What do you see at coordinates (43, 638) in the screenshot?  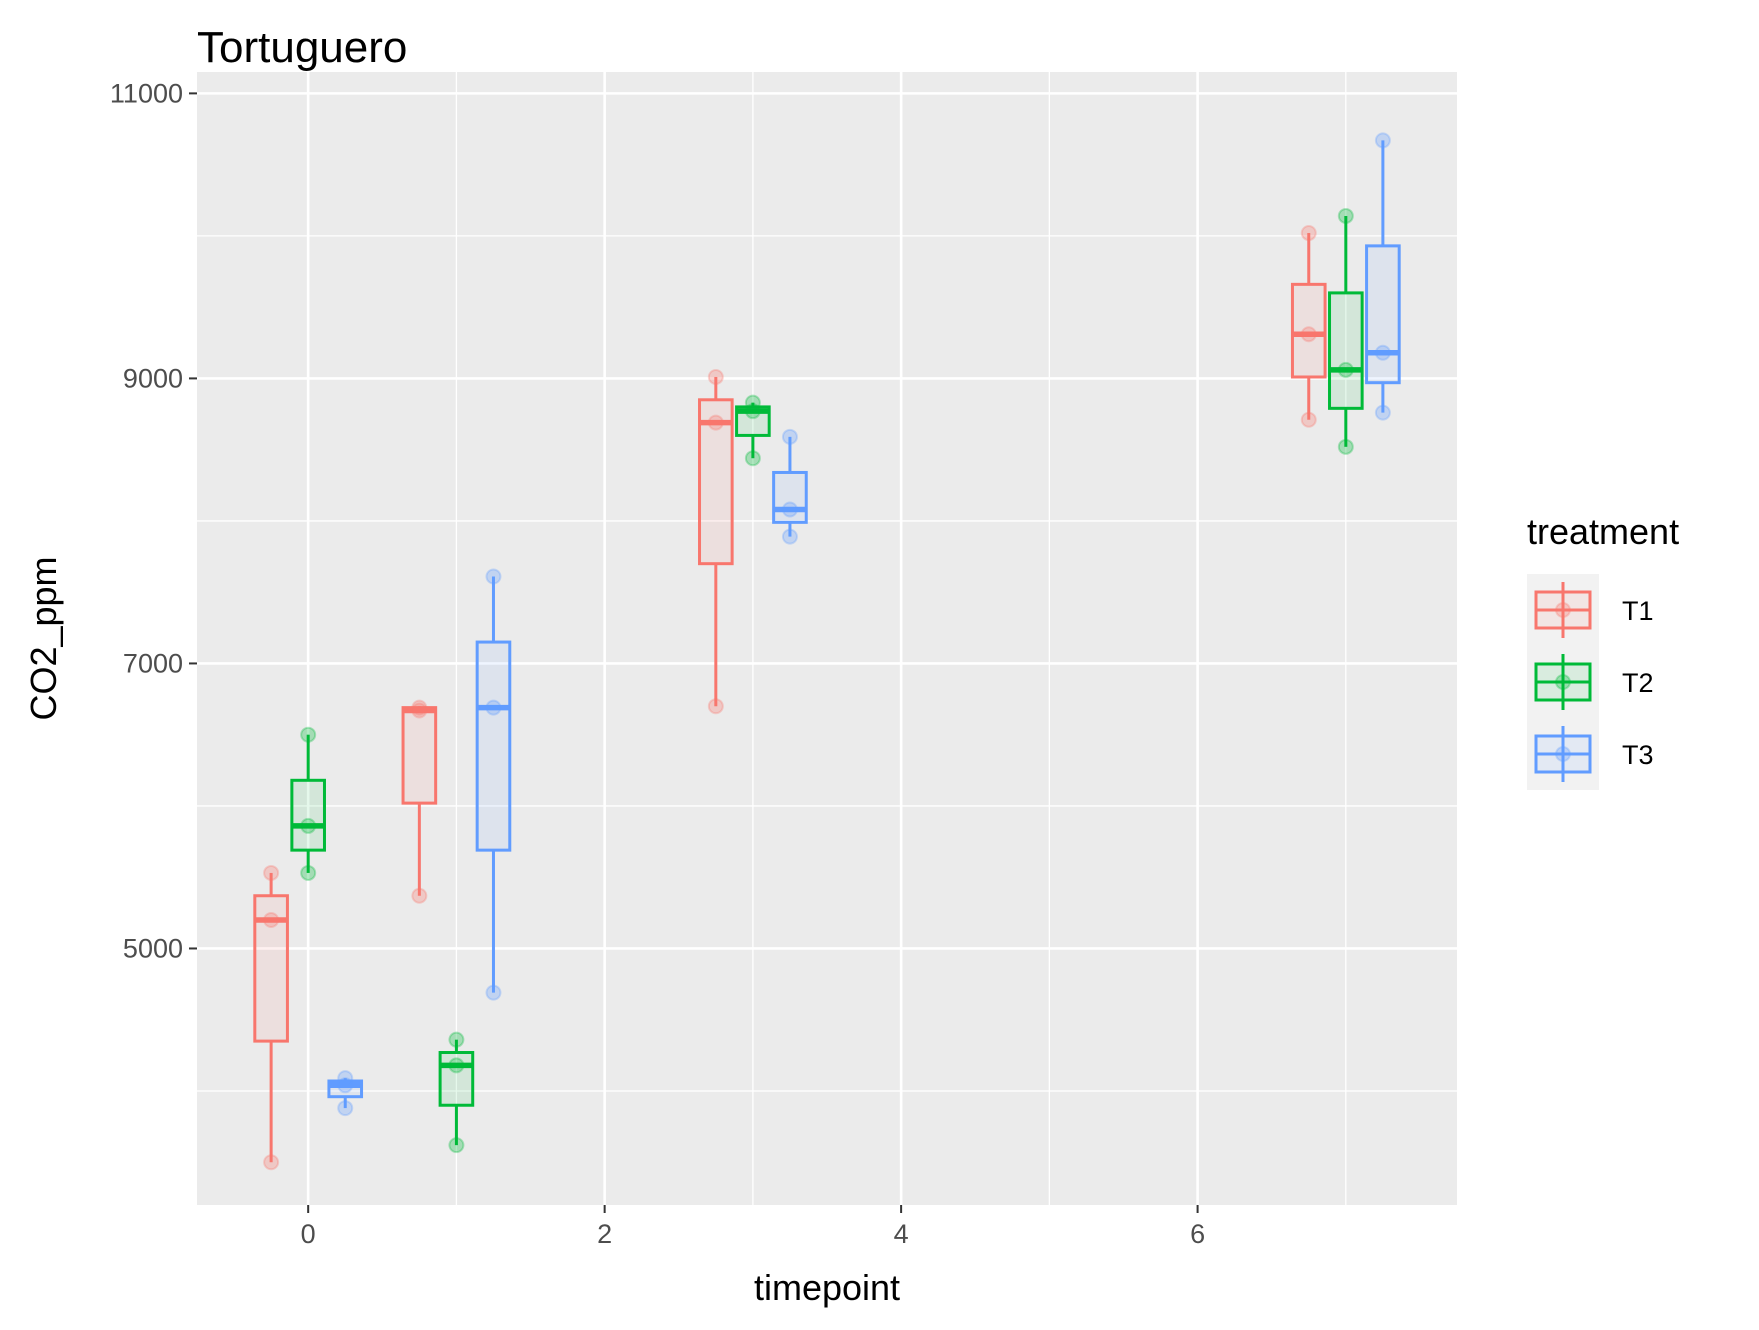 I see `y-axis-title: CO2_ppm` at bounding box center [43, 638].